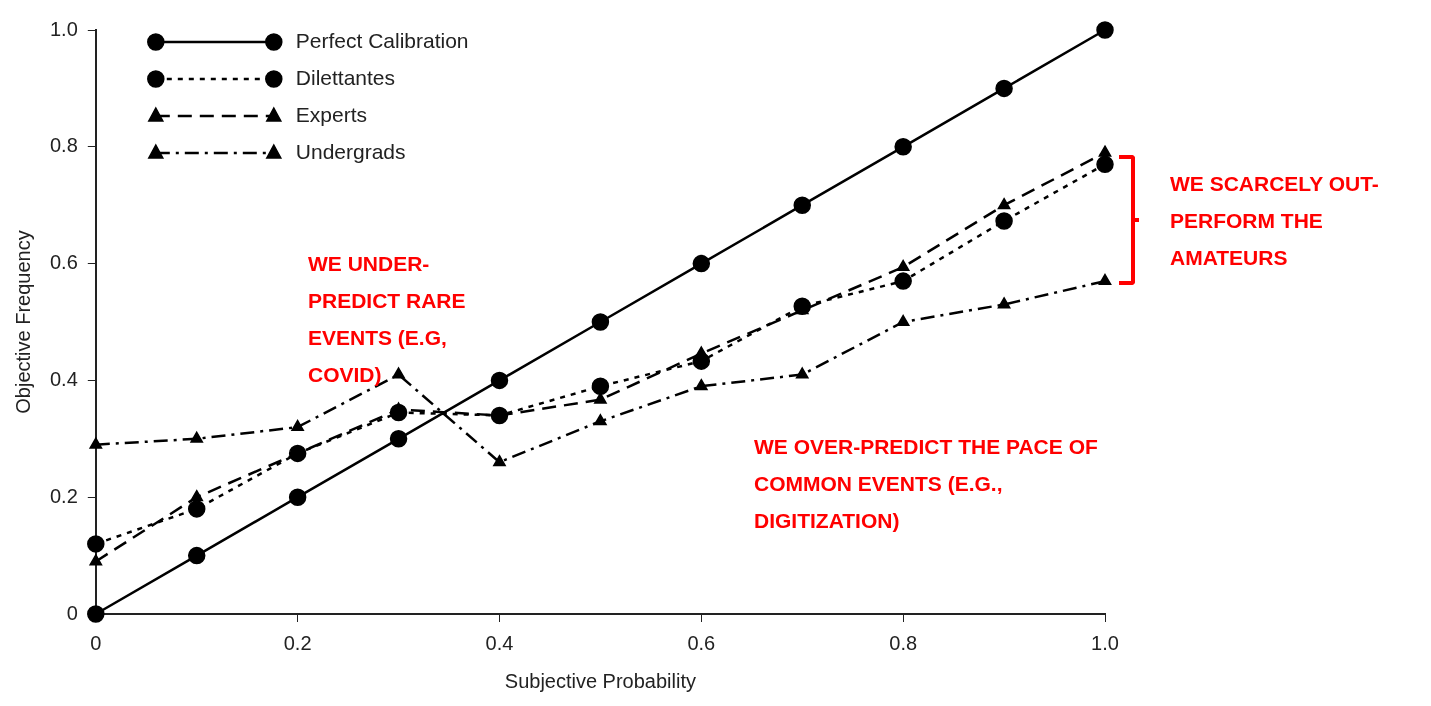 The width and height of the screenshot is (1431, 706). Describe the element at coordinates (72, 612) in the screenshot. I see `y-tick-label: 0` at that location.